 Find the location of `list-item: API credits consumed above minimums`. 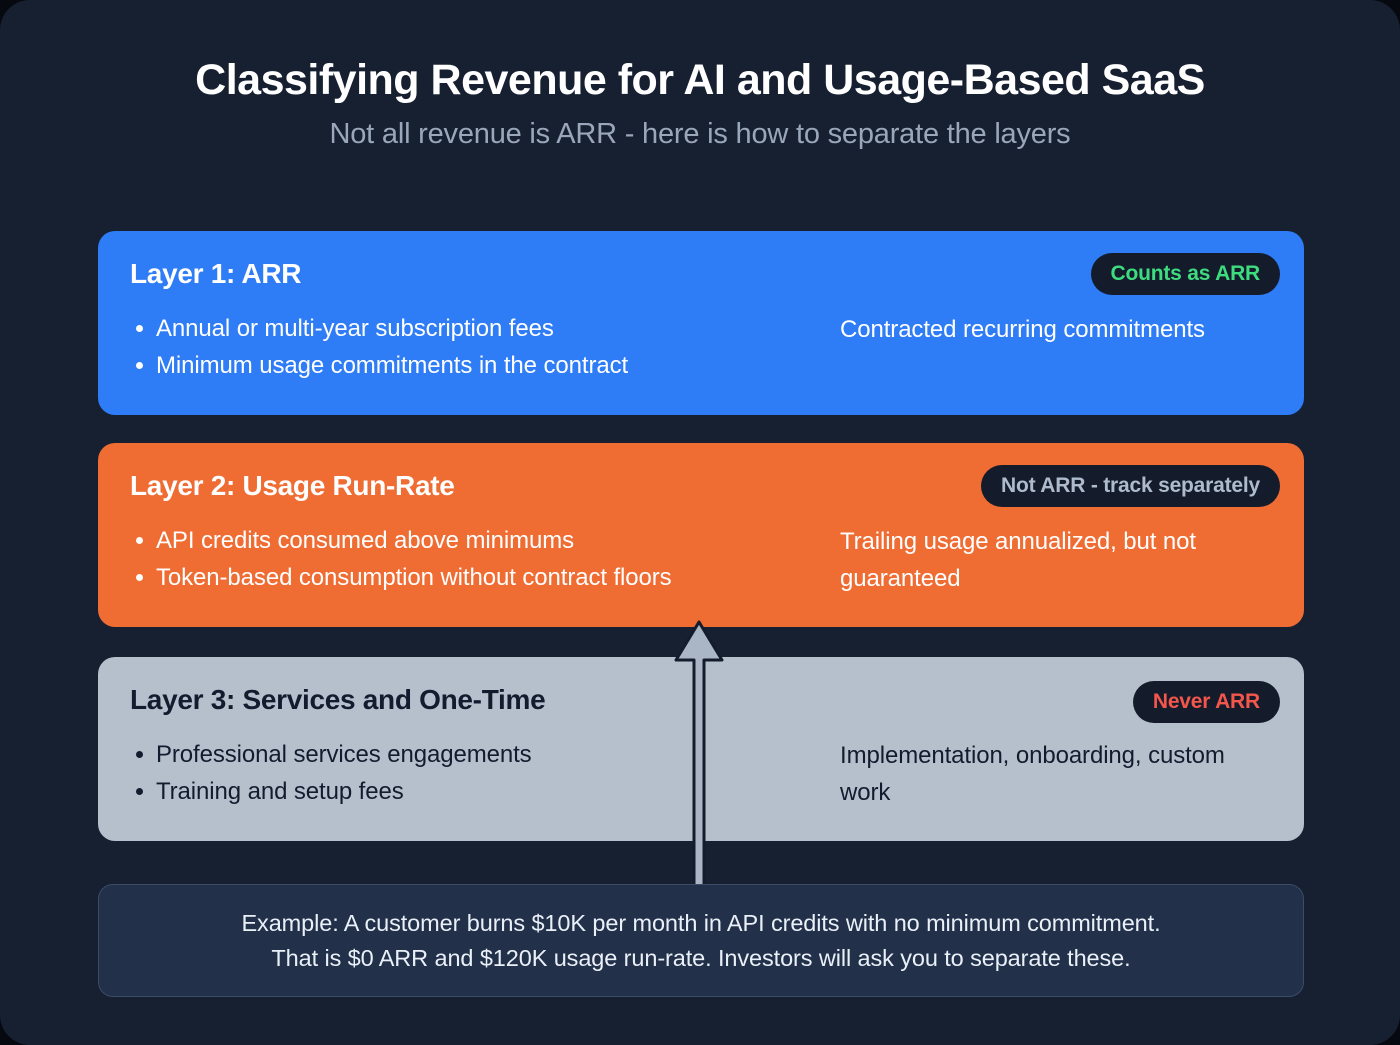

list-item: API credits consumed above minimums is located at coordinates (485, 540).